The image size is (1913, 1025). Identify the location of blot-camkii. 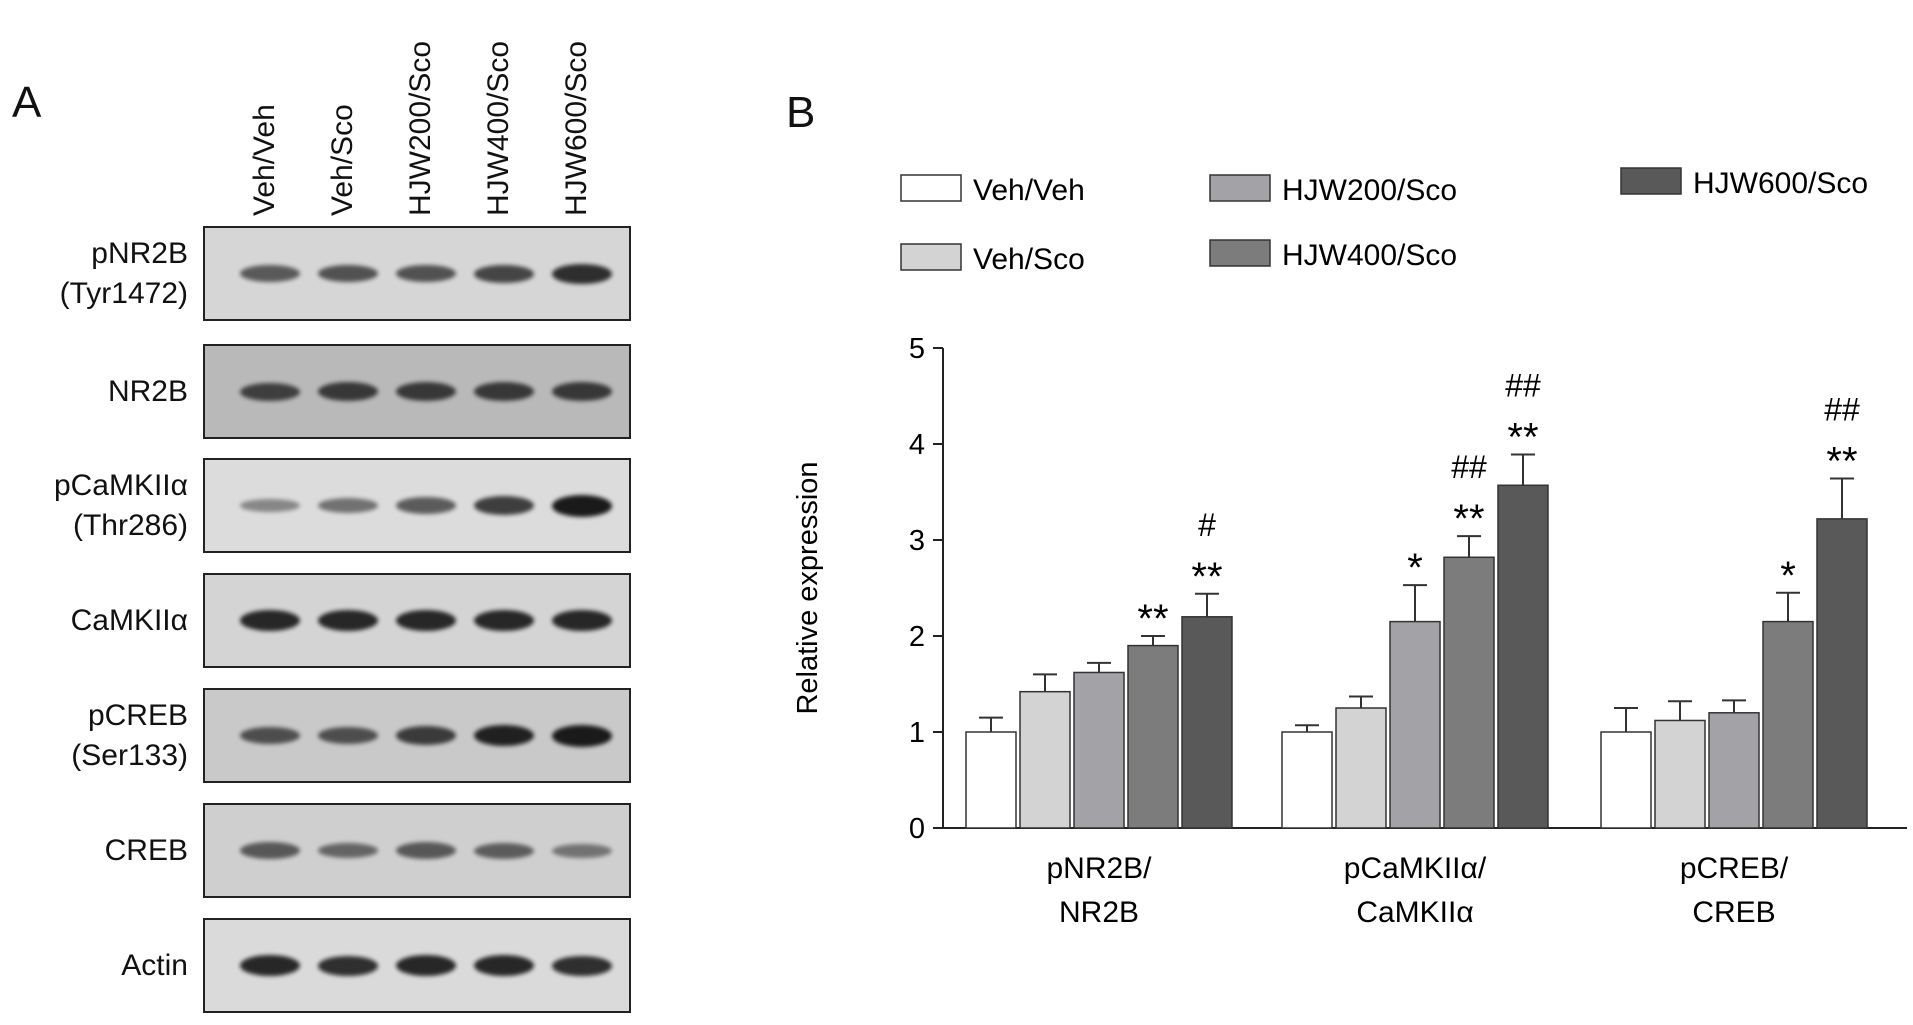
(417, 620).